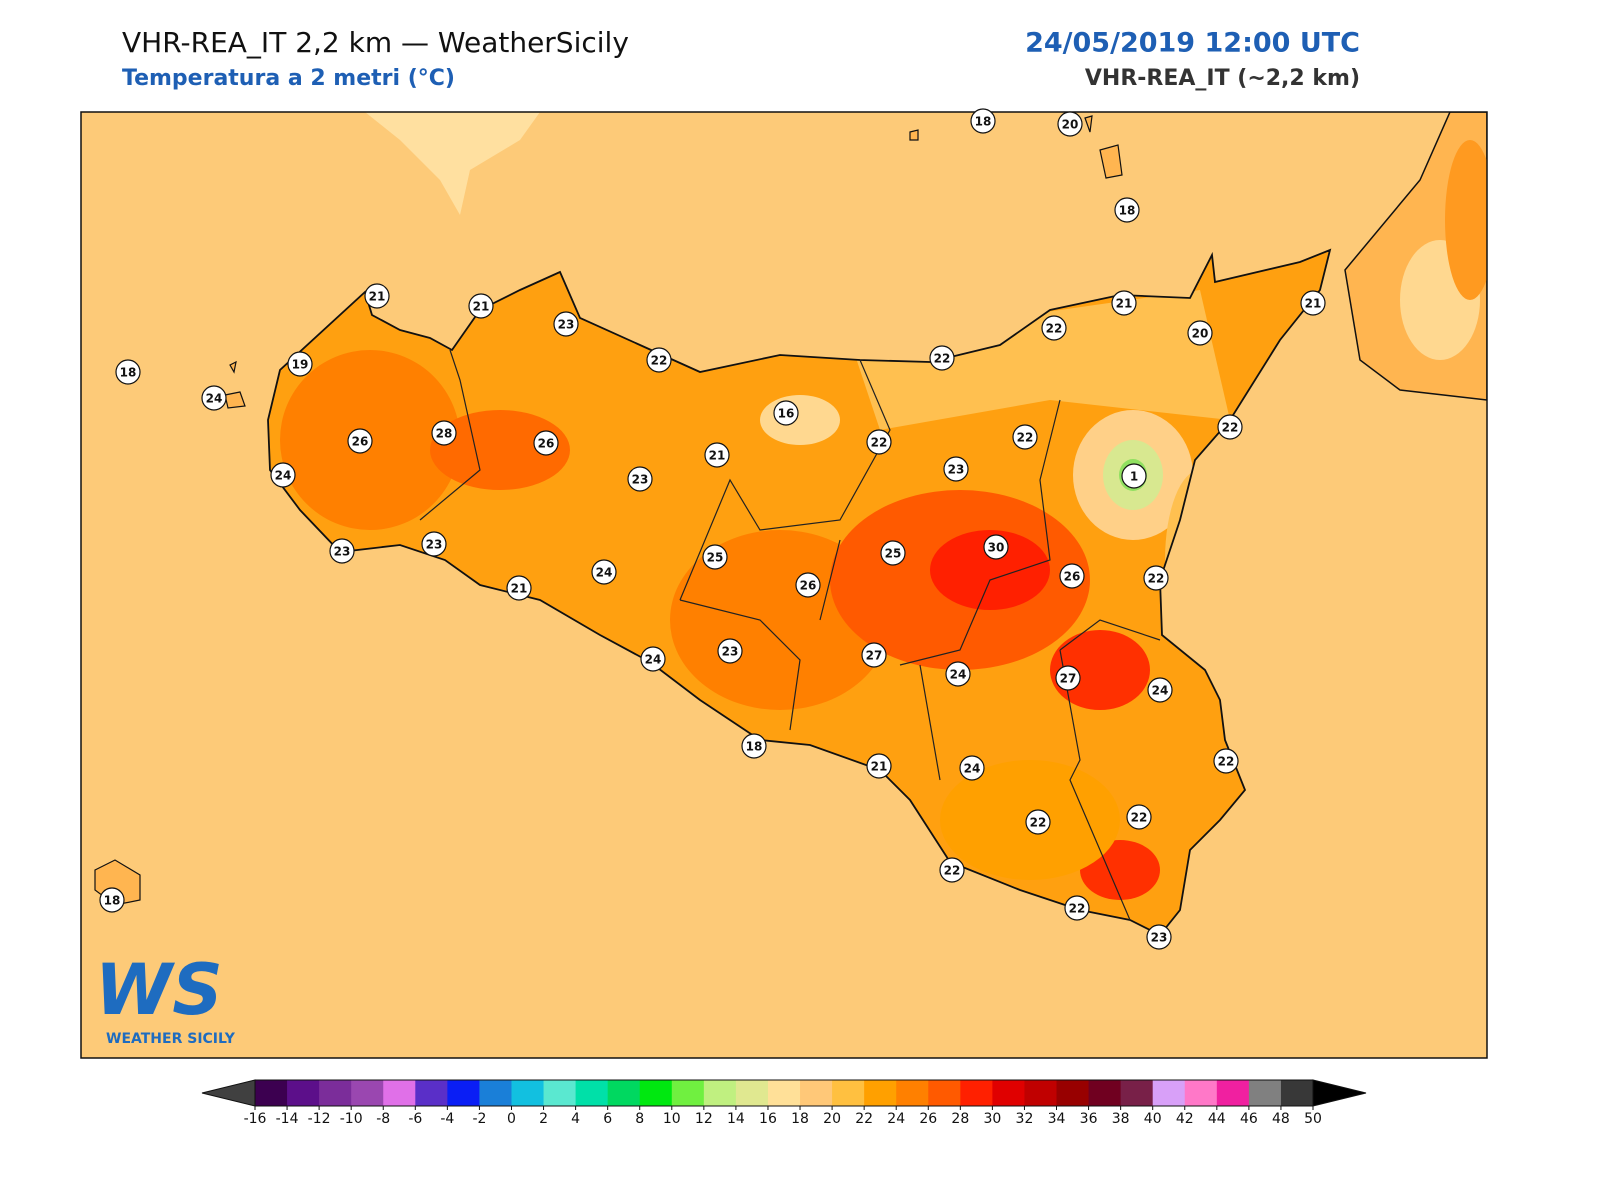  Describe the element at coordinates (672, 1119) in the screenshot. I see `colorbar-tick-label: 10` at that location.